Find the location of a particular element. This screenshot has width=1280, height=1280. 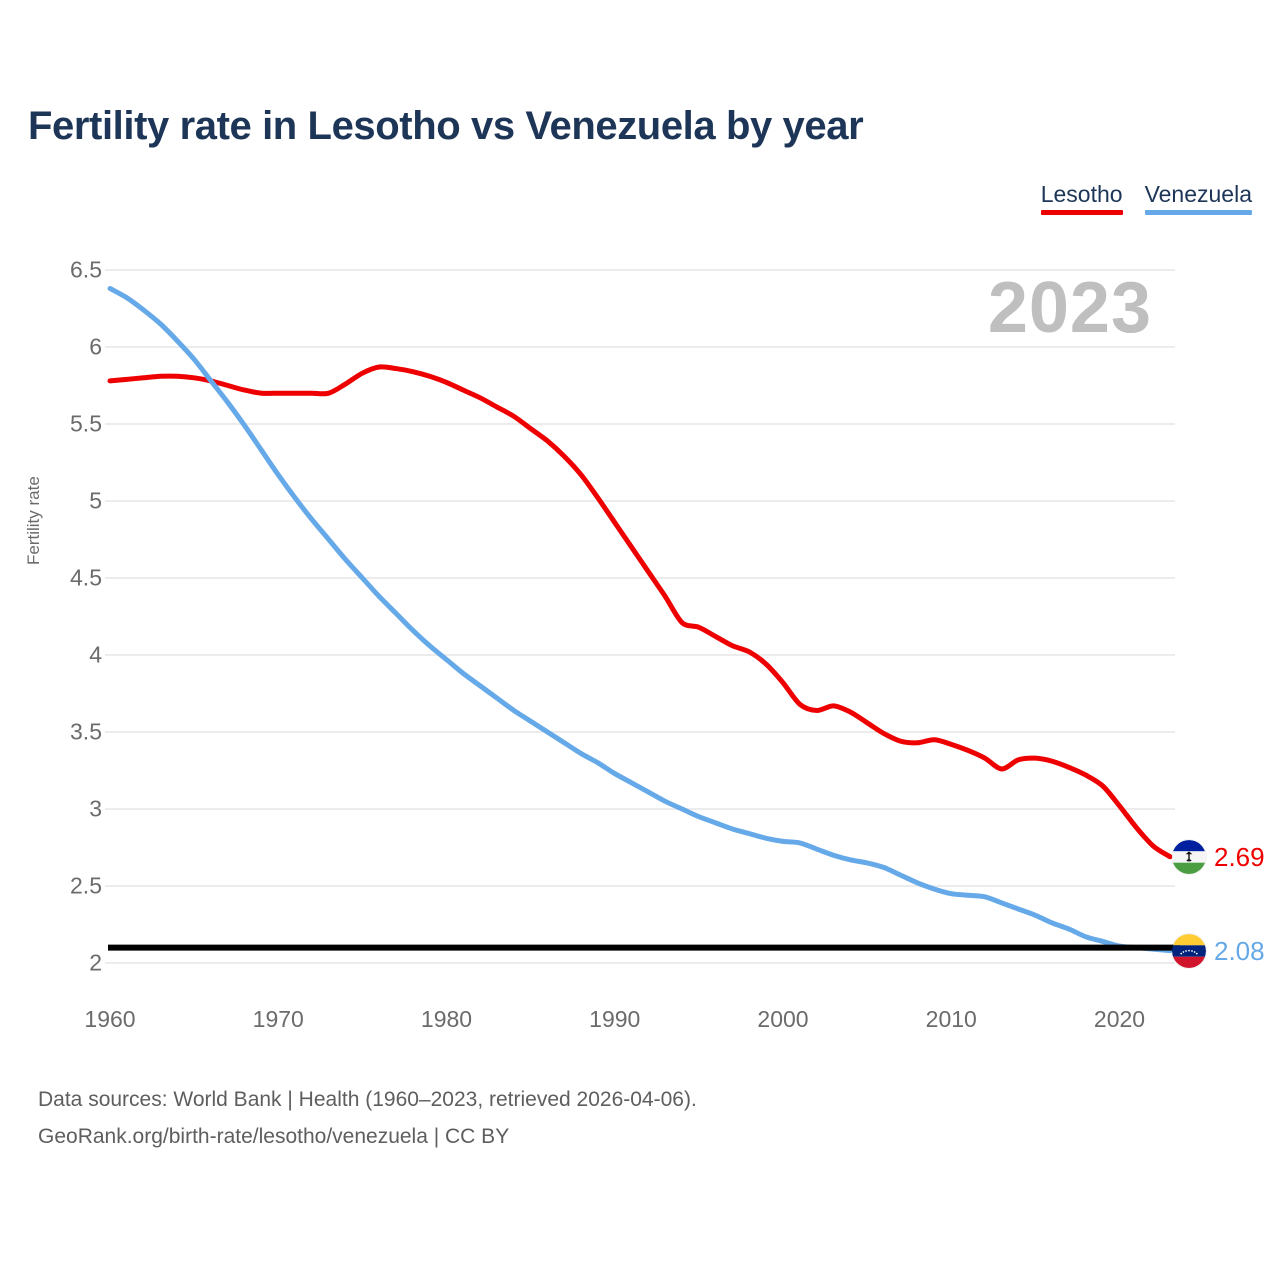

legend-swatch-venezuela is located at coordinates (1198, 213).